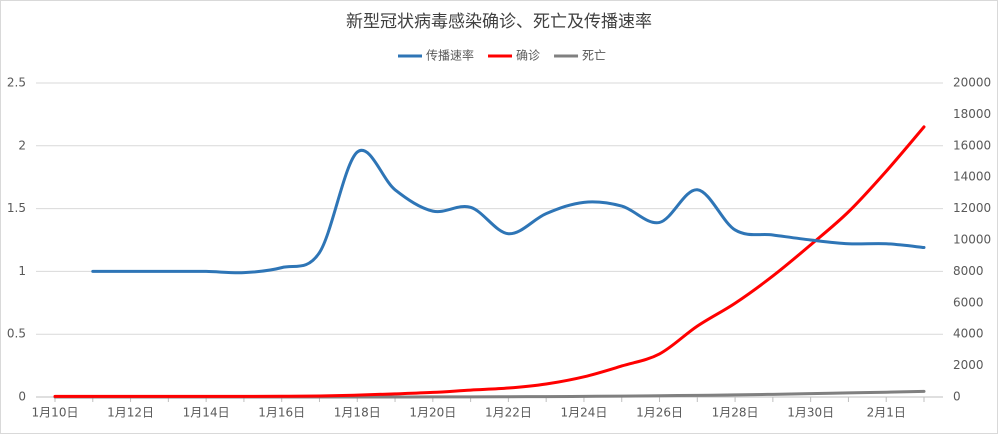 The width and height of the screenshot is (998, 434). I want to click on y2-tick-label: 8000, so click(968, 271).